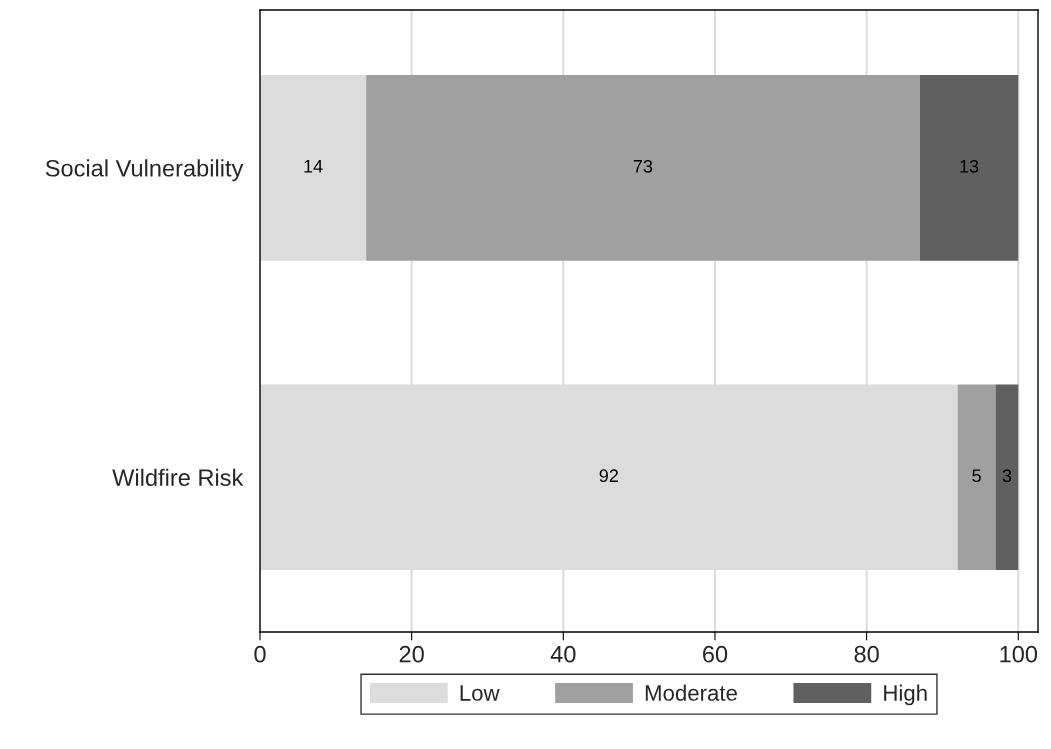  What do you see at coordinates (144, 170) in the screenshot?
I see `y-tick-label: Social Vulnerability` at bounding box center [144, 170].